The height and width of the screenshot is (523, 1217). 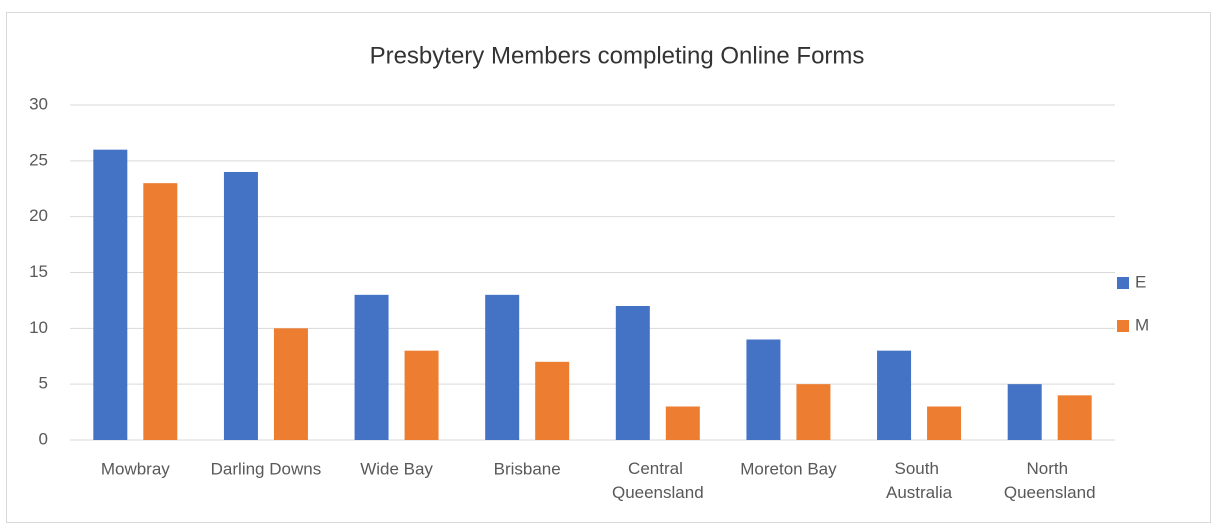 What do you see at coordinates (43, 383) in the screenshot?
I see `y-tick-label: 5` at bounding box center [43, 383].